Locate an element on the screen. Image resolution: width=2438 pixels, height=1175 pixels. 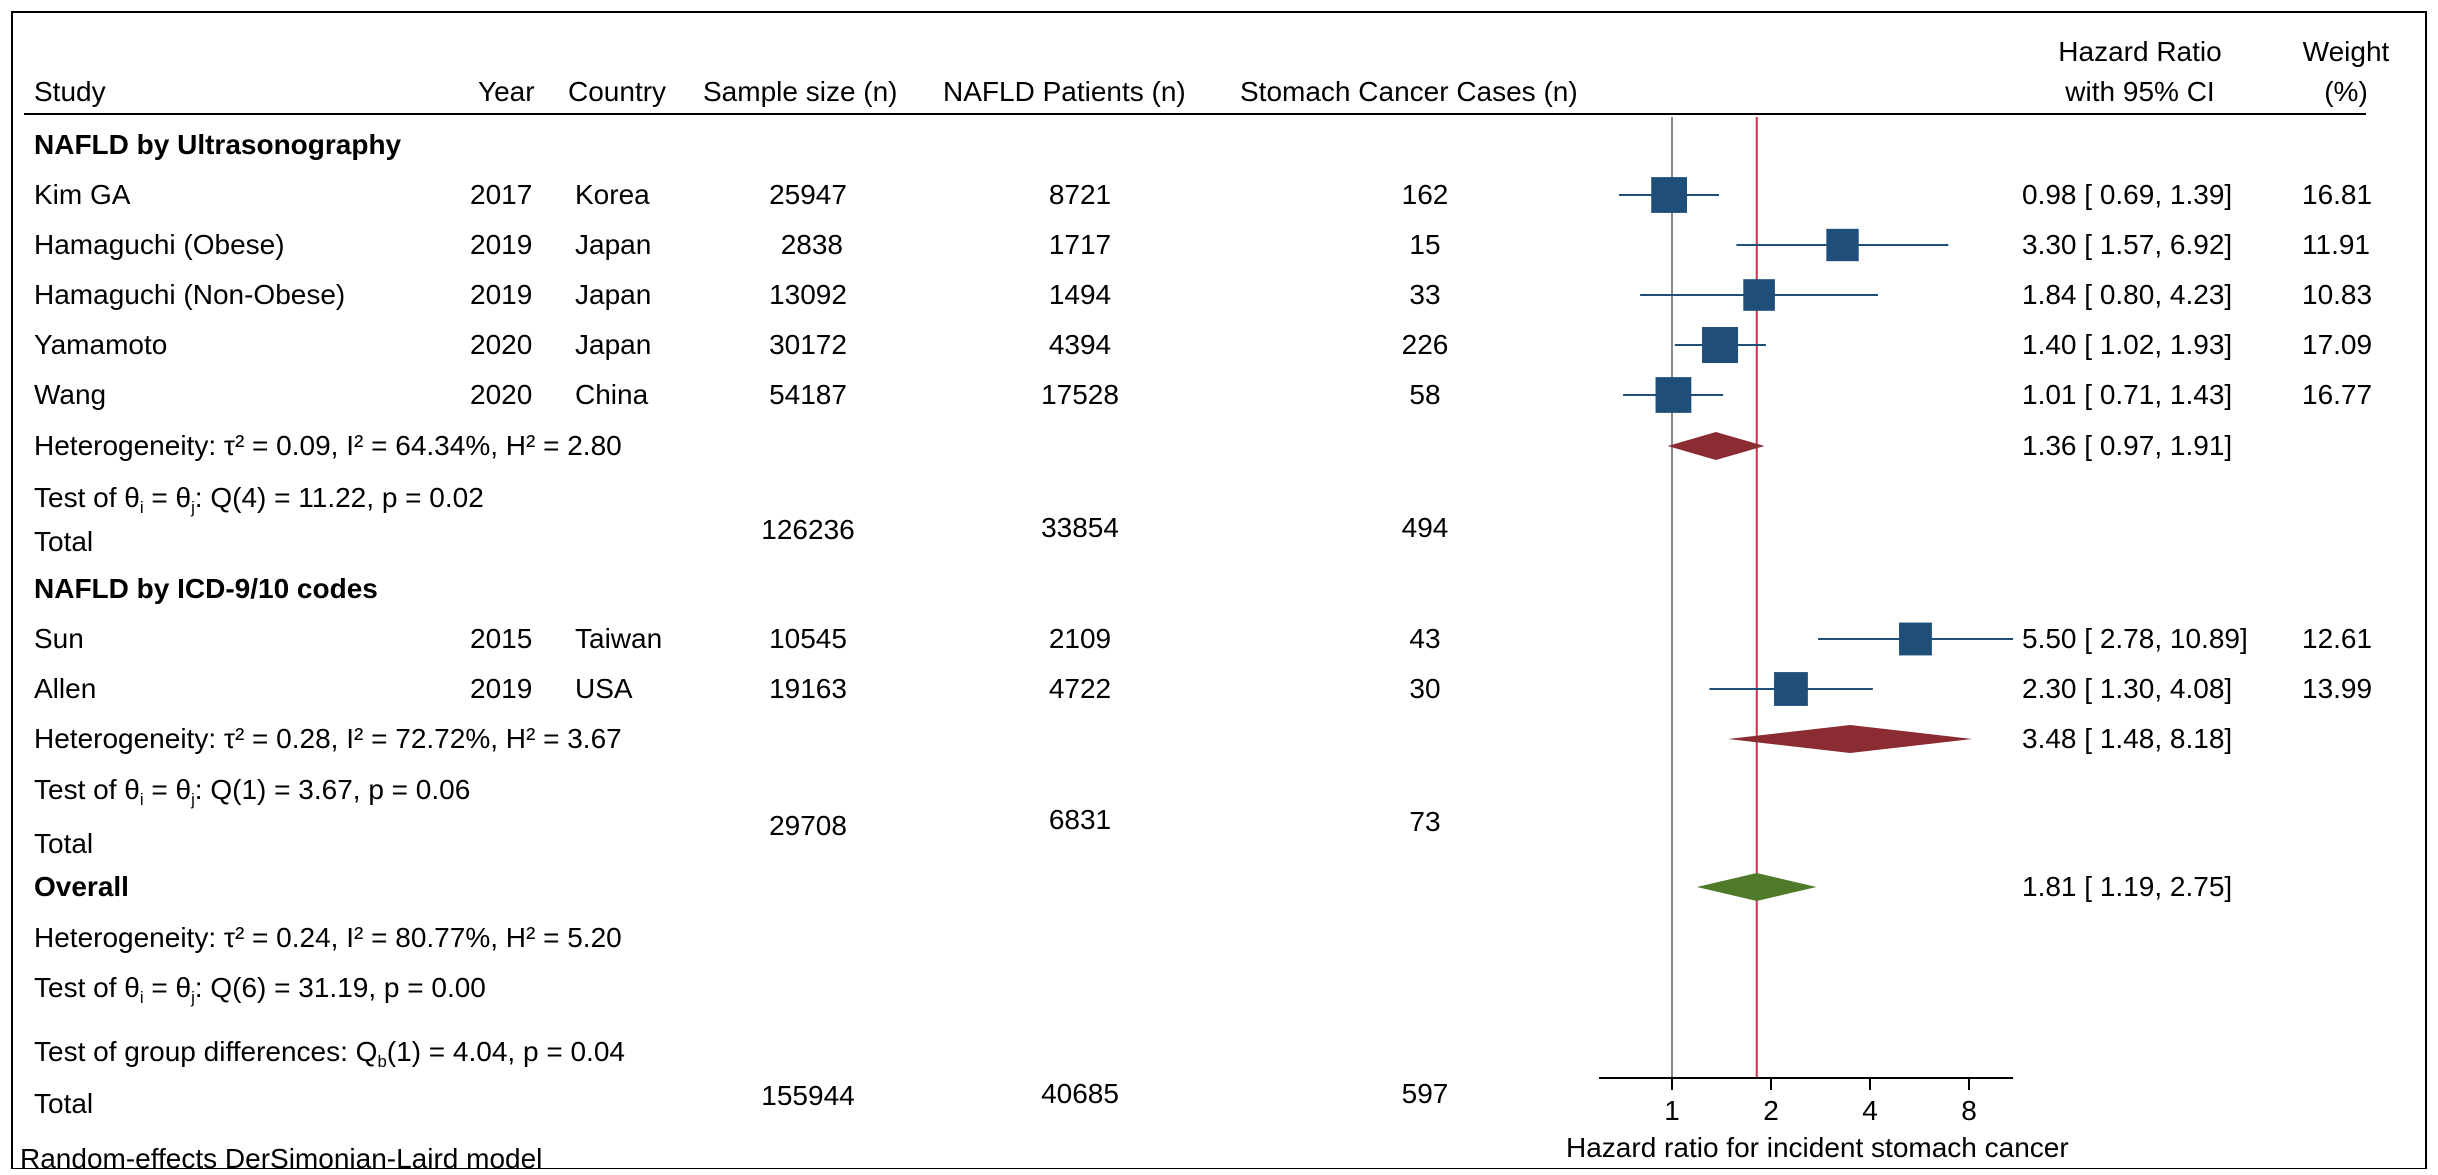
header-nafld-patients: NAFLD Patients (n) is located at coordinates (1064, 91).